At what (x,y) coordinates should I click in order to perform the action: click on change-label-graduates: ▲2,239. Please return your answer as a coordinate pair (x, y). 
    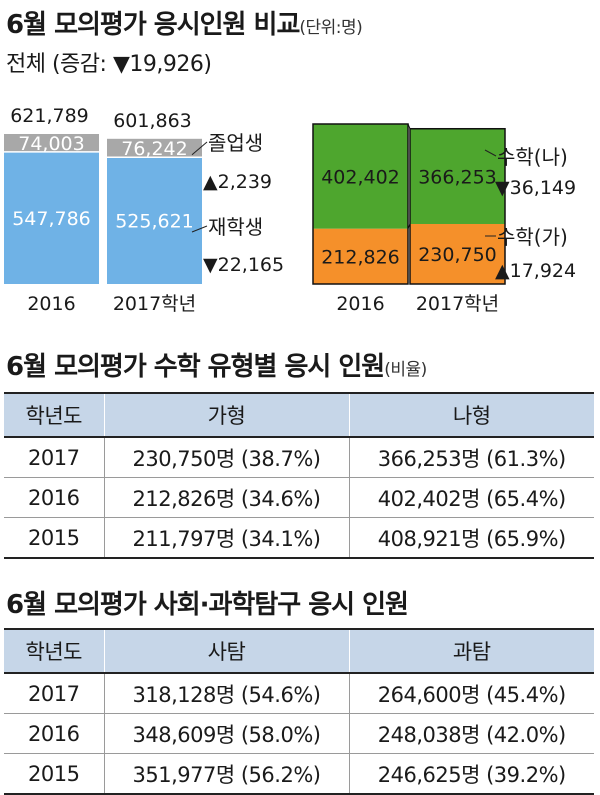
    Looking at the image, I should click on (237, 182).